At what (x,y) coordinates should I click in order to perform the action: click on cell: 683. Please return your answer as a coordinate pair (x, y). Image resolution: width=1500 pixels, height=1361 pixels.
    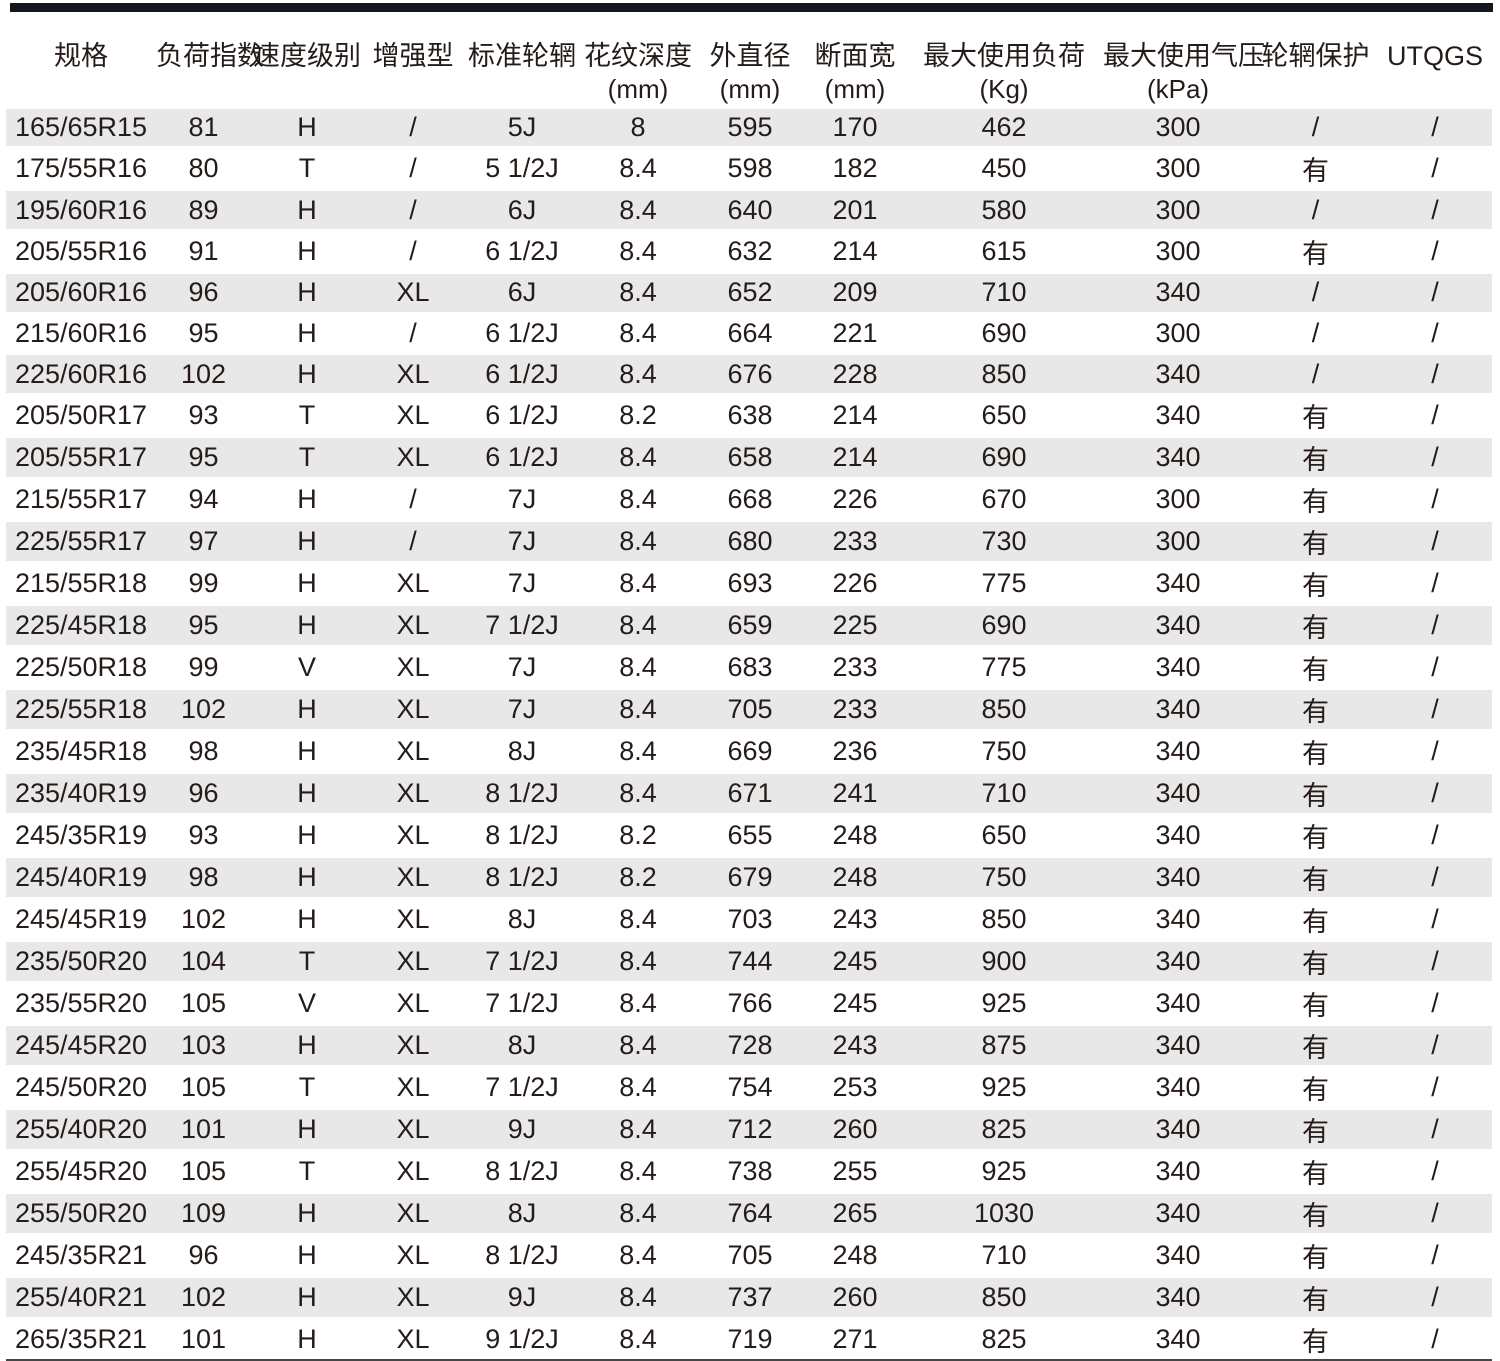
    Looking at the image, I should click on (750, 667).